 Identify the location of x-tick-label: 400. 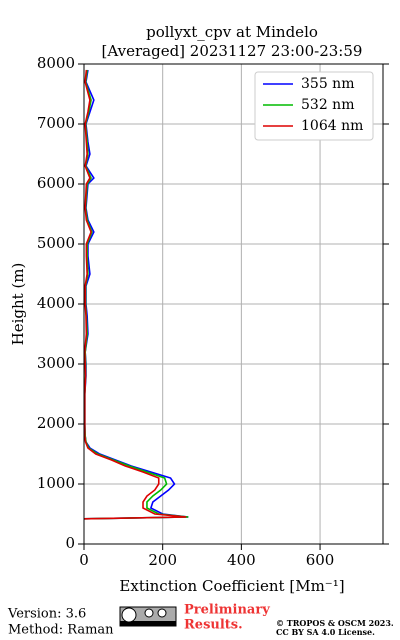
(241, 560).